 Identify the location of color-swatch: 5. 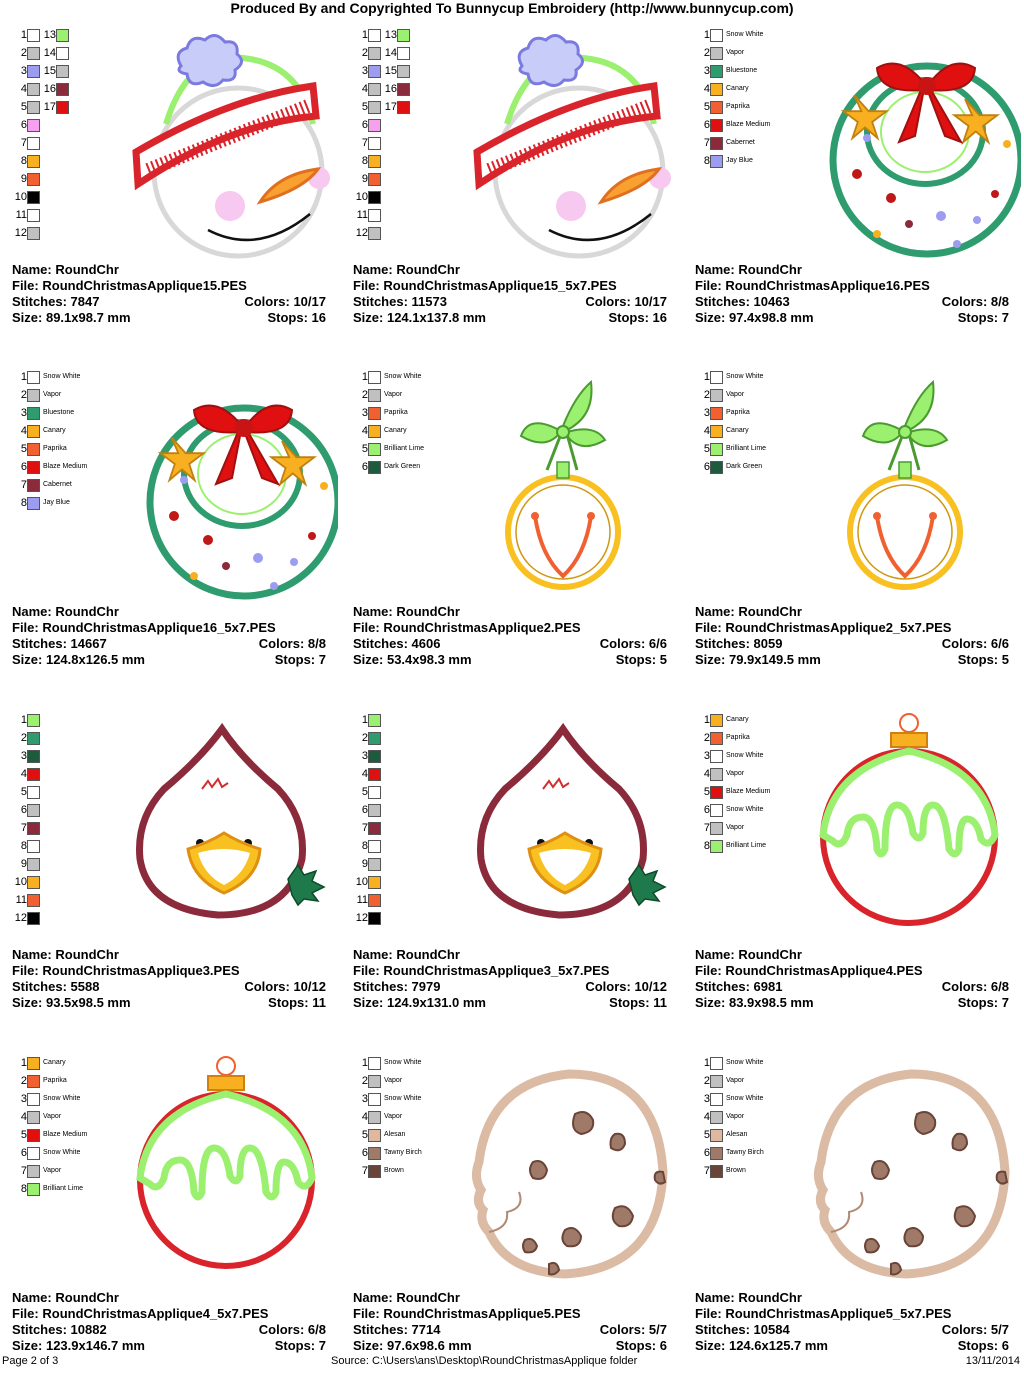
(27, 109).